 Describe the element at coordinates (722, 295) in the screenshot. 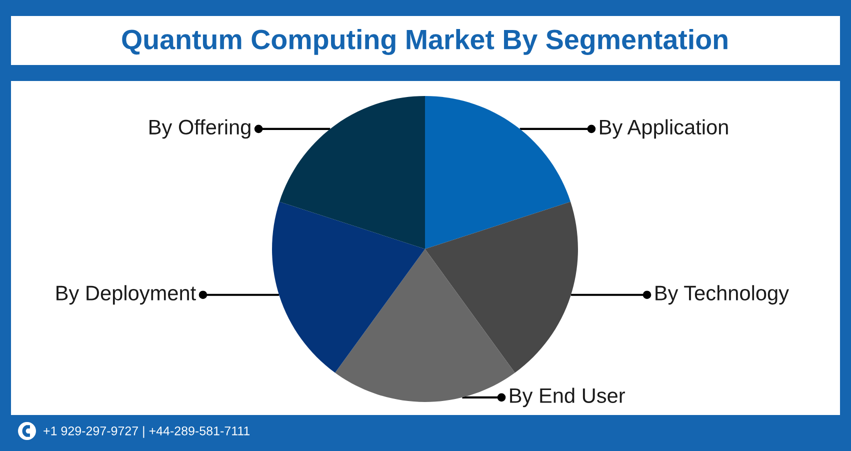

I see `slice-label: By Technology` at that location.